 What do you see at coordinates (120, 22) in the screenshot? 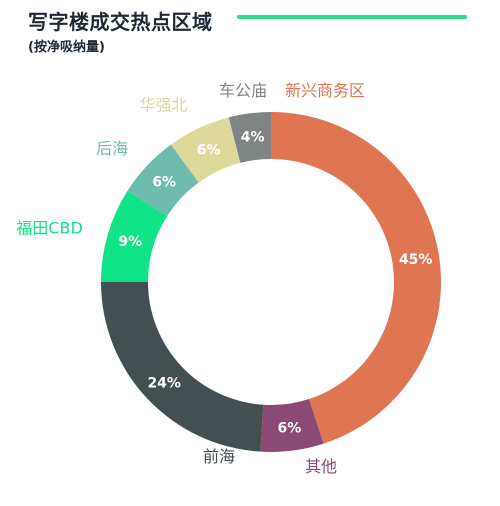
I see `chart-title: 写字楼成交热点区域` at bounding box center [120, 22].